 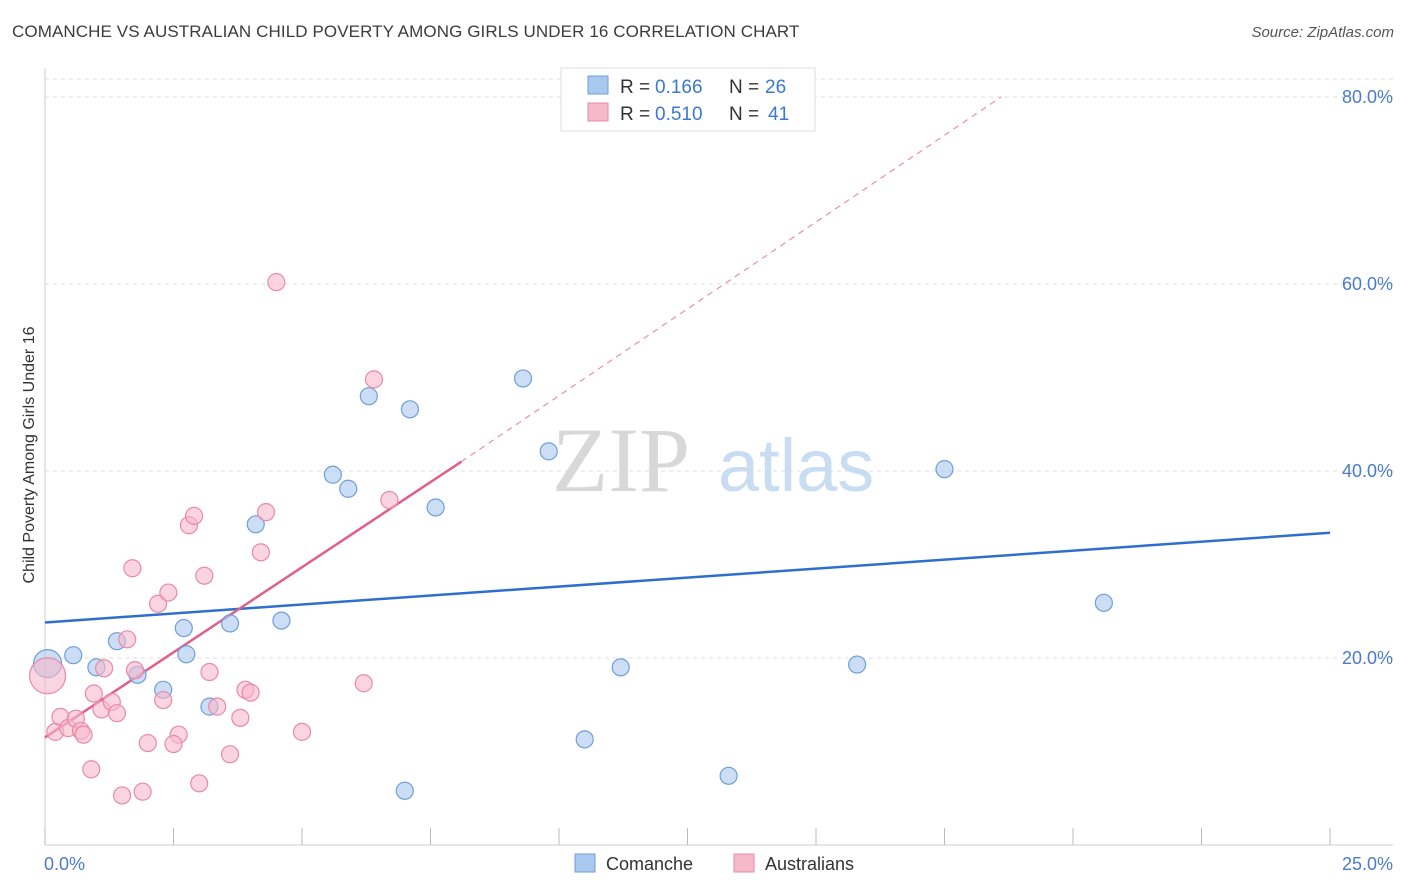 What do you see at coordinates (635, 114) in the screenshot?
I see `legend-r-label-2: R =` at bounding box center [635, 114].